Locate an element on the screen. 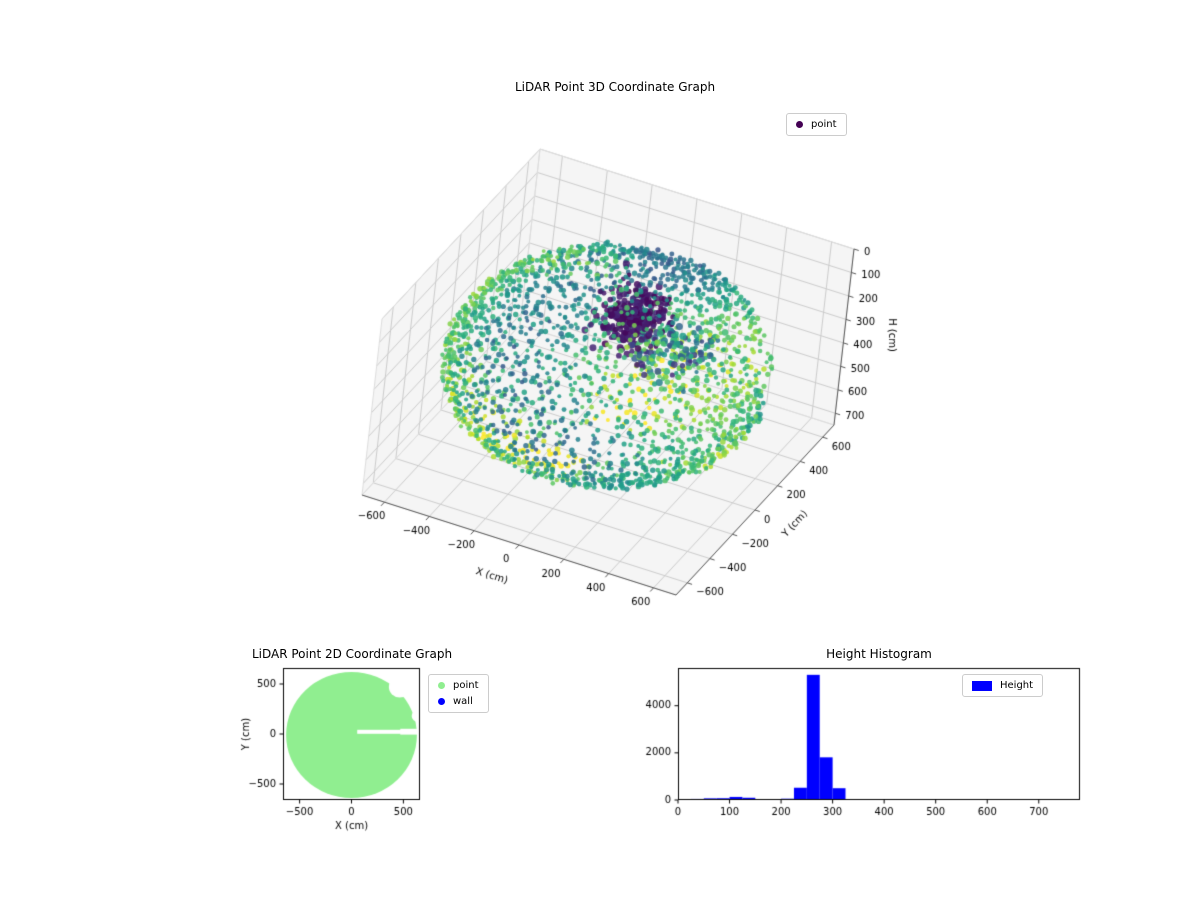 The height and width of the screenshot is (900, 1200). legend-label-point-2d: point is located at coordinates (466, 685).